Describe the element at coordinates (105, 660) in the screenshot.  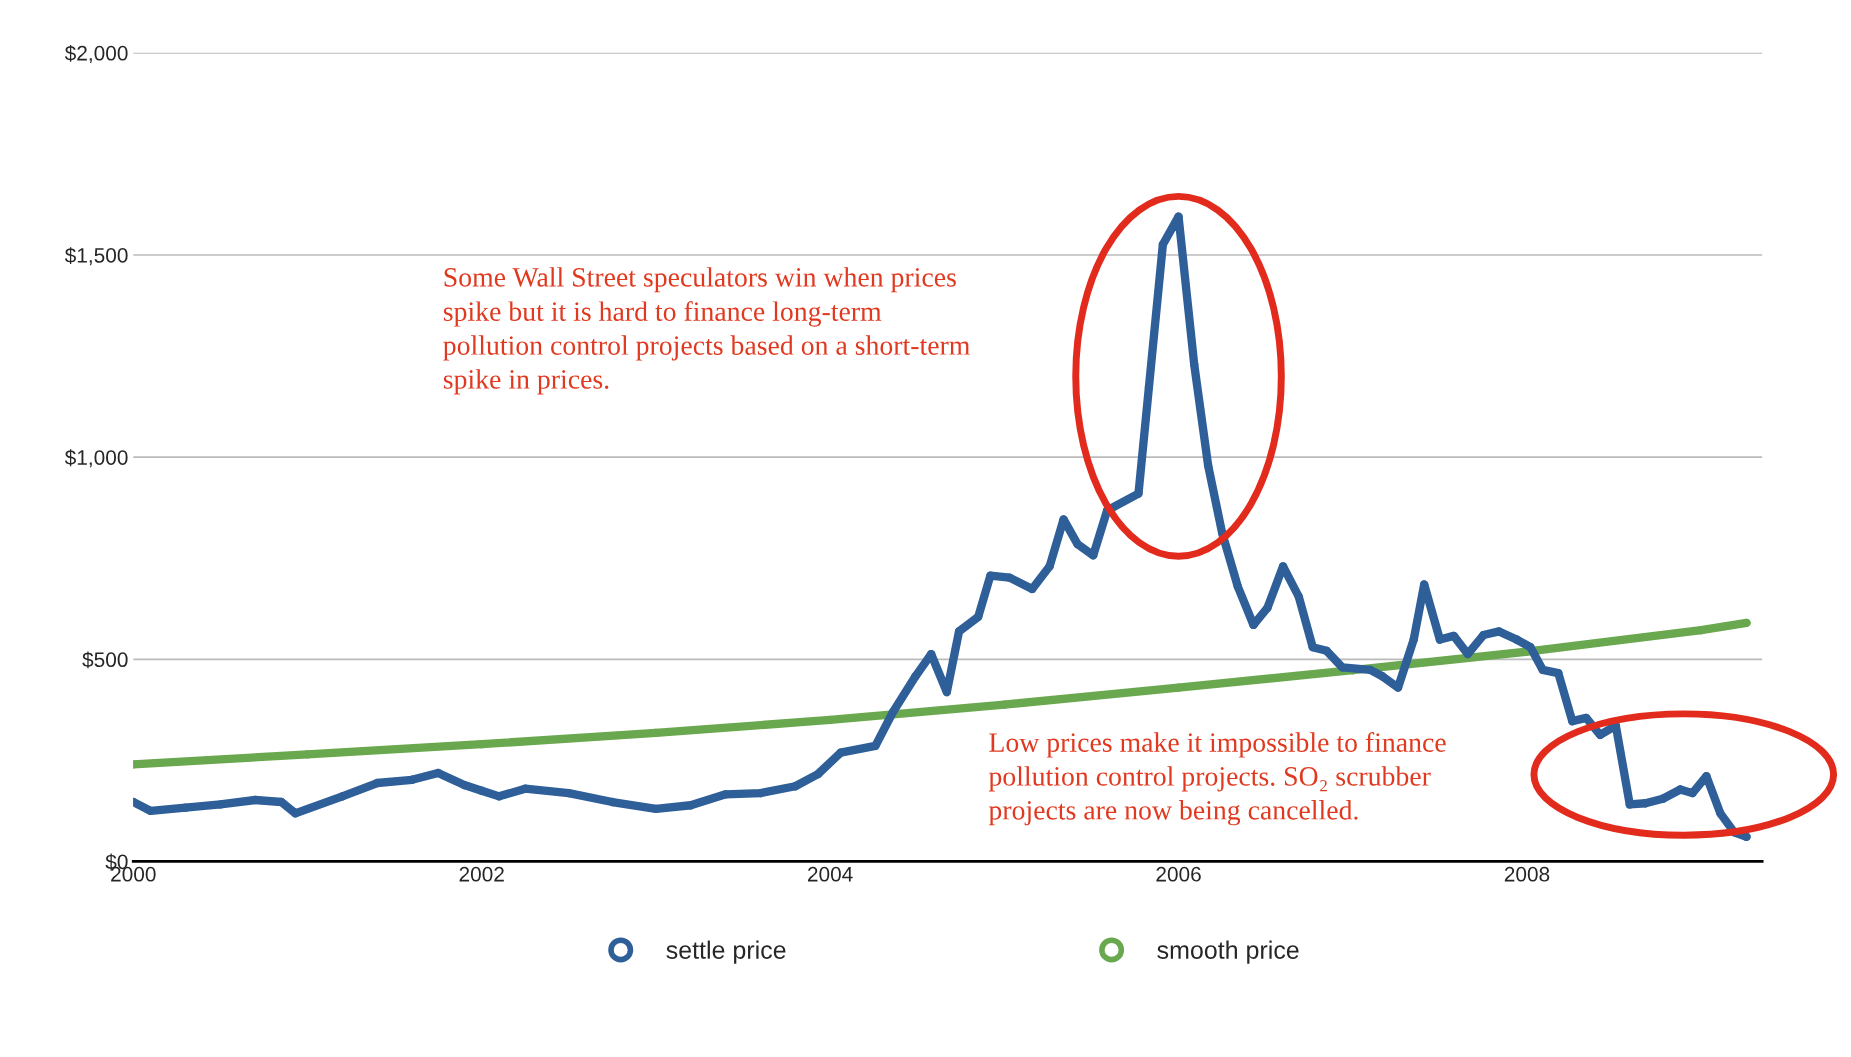
I see `y-tick-label: $500` at that location.